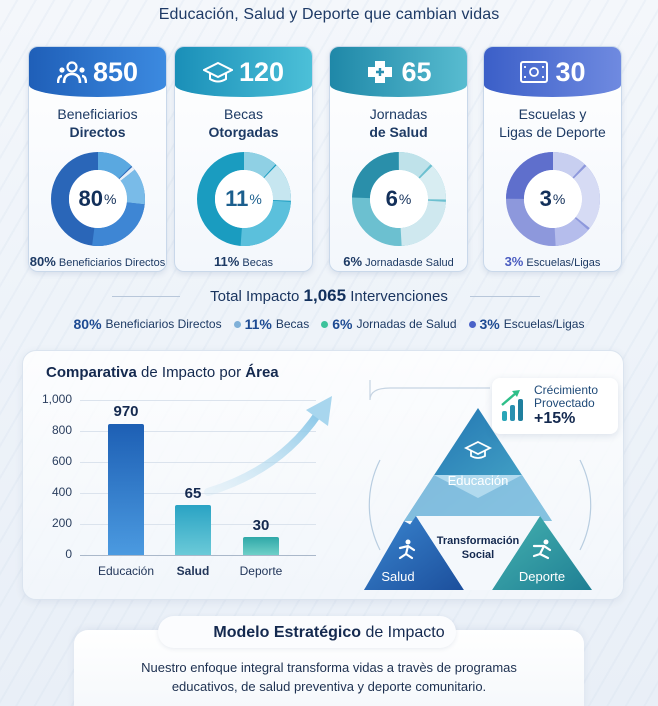 Image resolution: width=658 pixels, height=706 pixels. I want to click on card-footer: 11% Becas, so click(243, 262).